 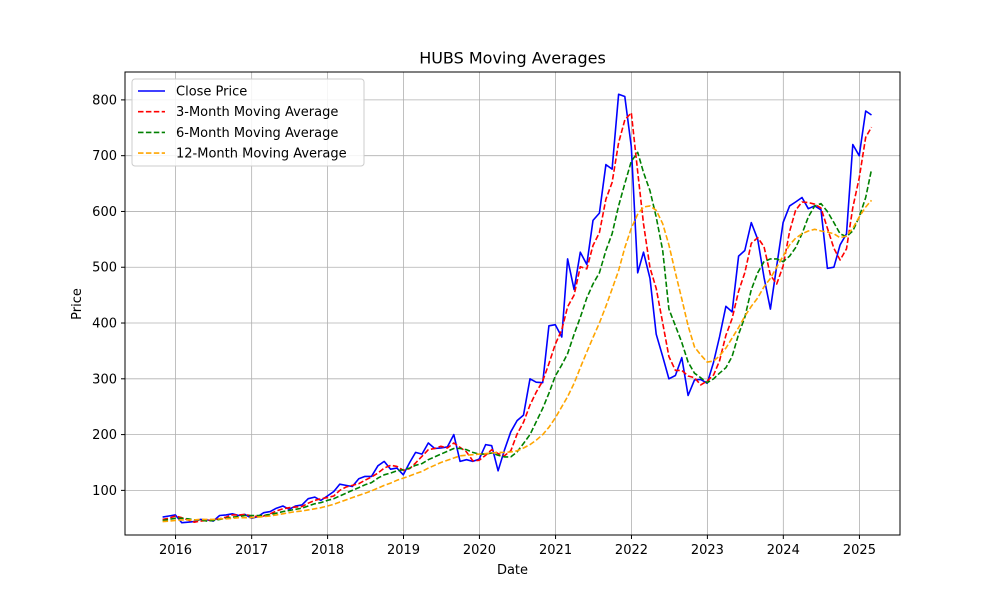 I want to click on y-tick-label: 600, so click(x=104, y=212).